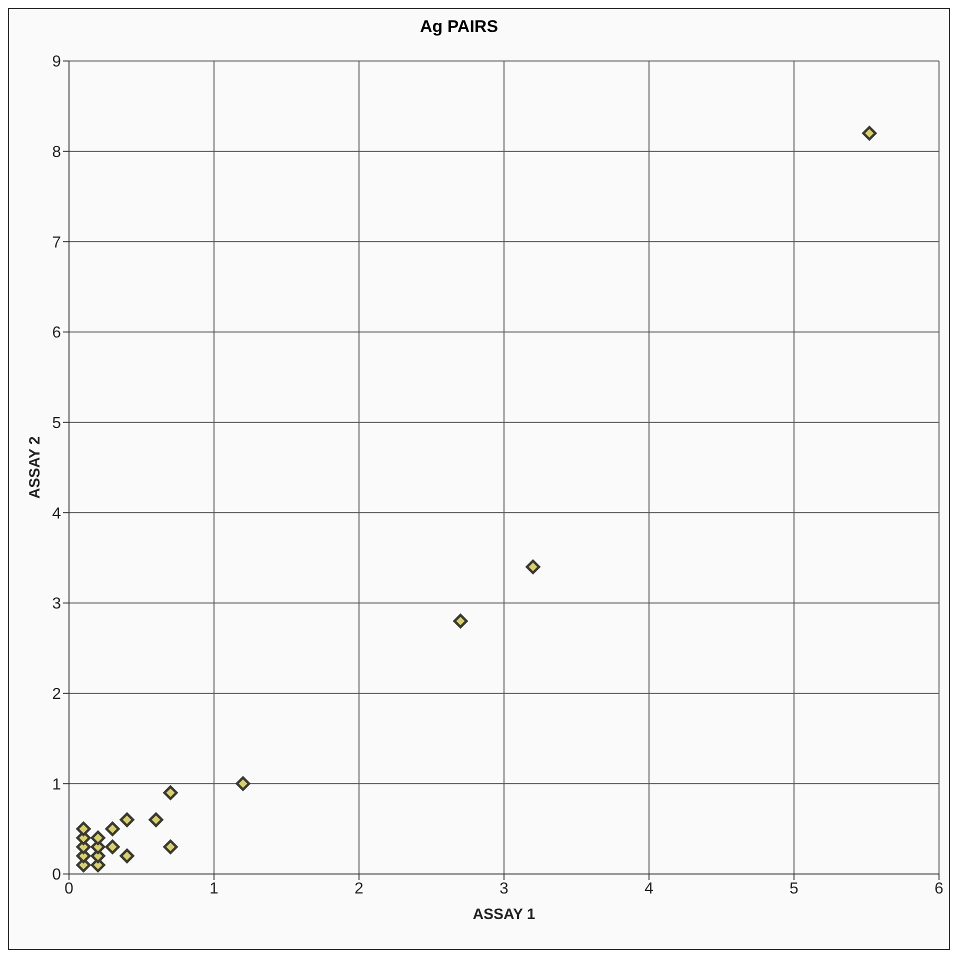 This screenshot has width=960, height=959. What do you see at coordinates (504, 889) in the screenshot?
I see `x-tick-label: 3` at bounding box center [504, 889].